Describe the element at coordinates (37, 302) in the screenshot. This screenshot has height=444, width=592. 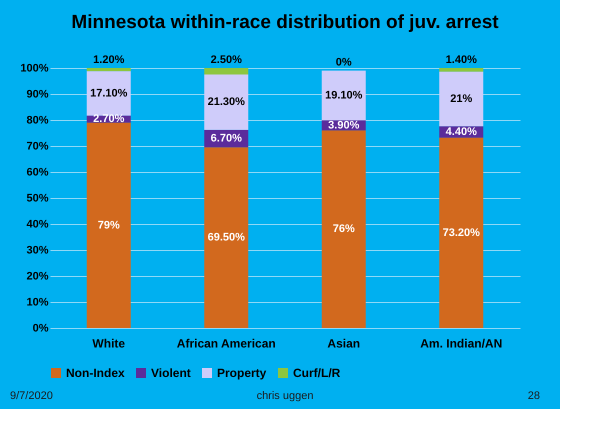
I see `y-tick-label: 10%` at that location.